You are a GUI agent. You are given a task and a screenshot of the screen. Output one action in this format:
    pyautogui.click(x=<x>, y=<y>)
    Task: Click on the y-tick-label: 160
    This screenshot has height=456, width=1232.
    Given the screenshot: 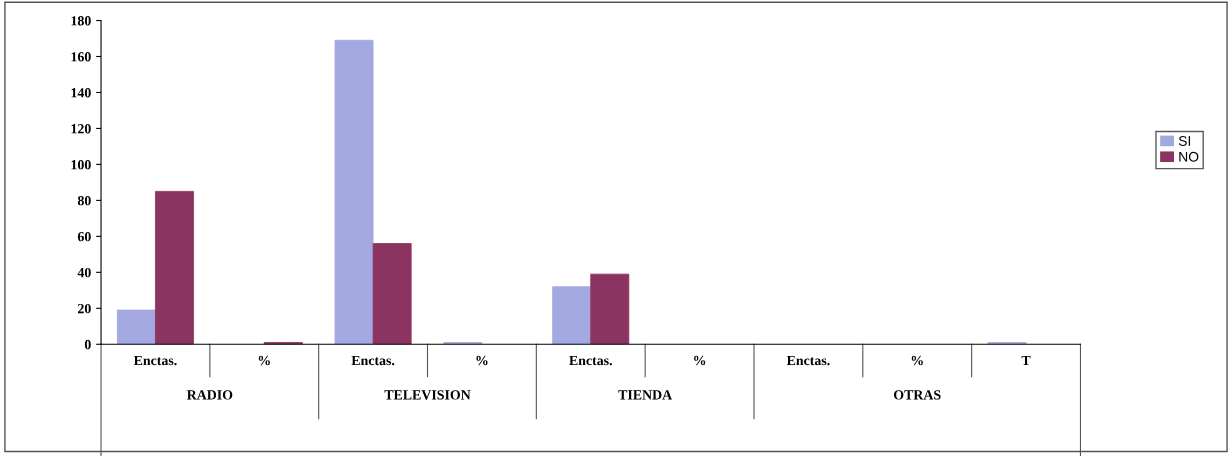 What is the action you would take?
    pyautogui.click(x=81, y=57)
    